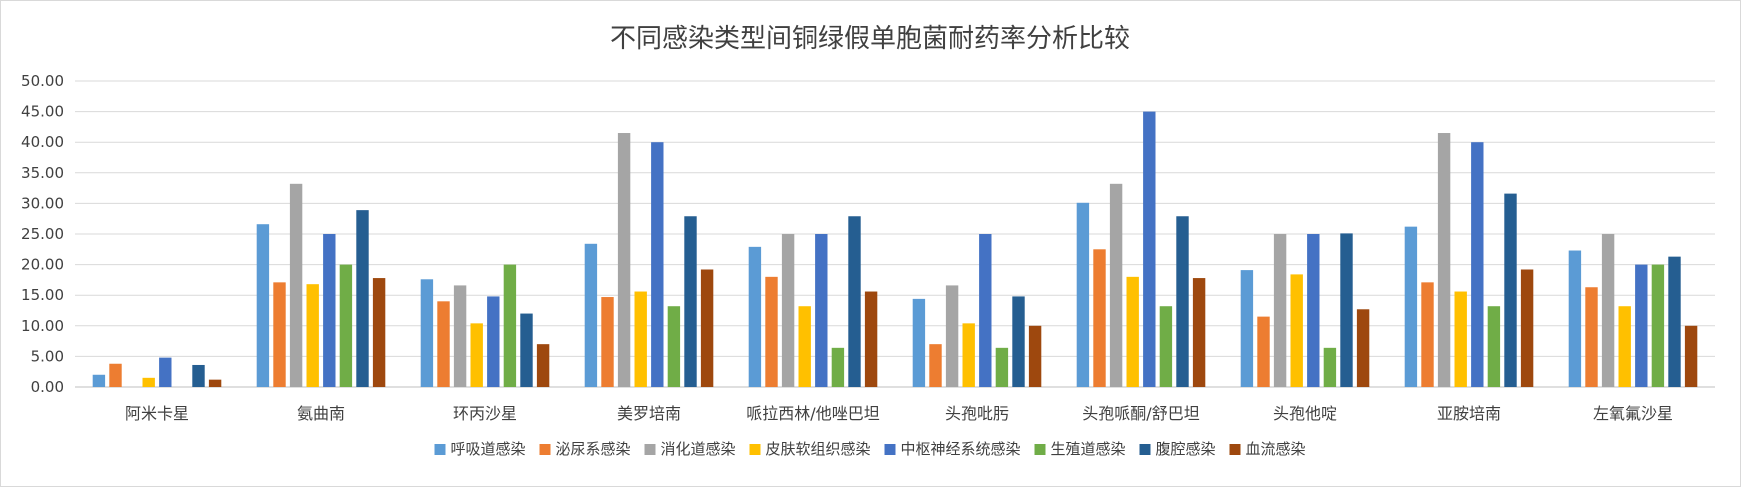  Describe the element at coordinates (42, 203) in the screenshot. I see `y-tick-label: 30.00` at that location.